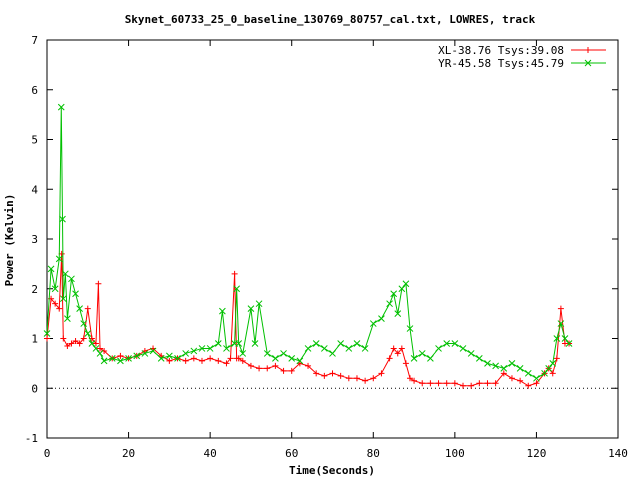 The width and height of the screenshot is (640, 480). Describe the element at coordinates (501, 50) in the screenshot. I see `legend-label: XL-38.76 Tsys:39.08` at that location.